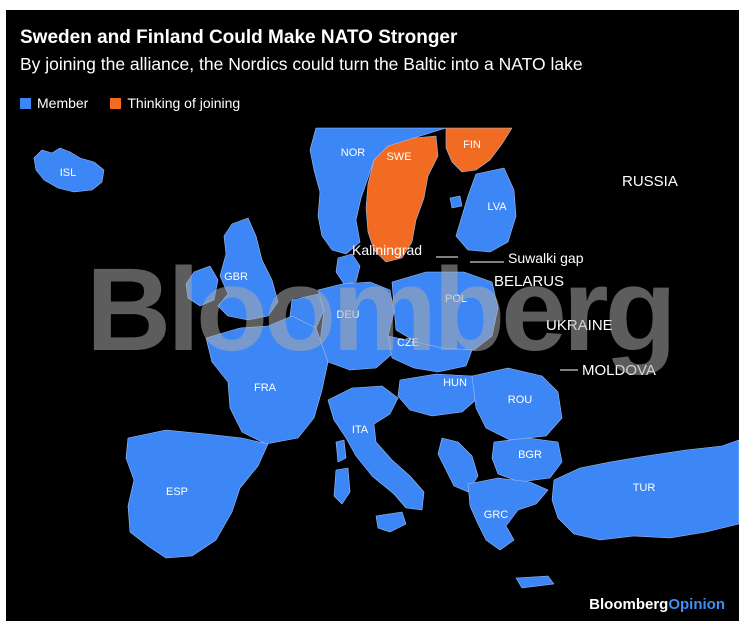 This screenshot has width=745, height=627. What do you see at coordinates (265, 388) in the screenshot?
I see `label-fra: FRA` at bounding box center [265, 388].